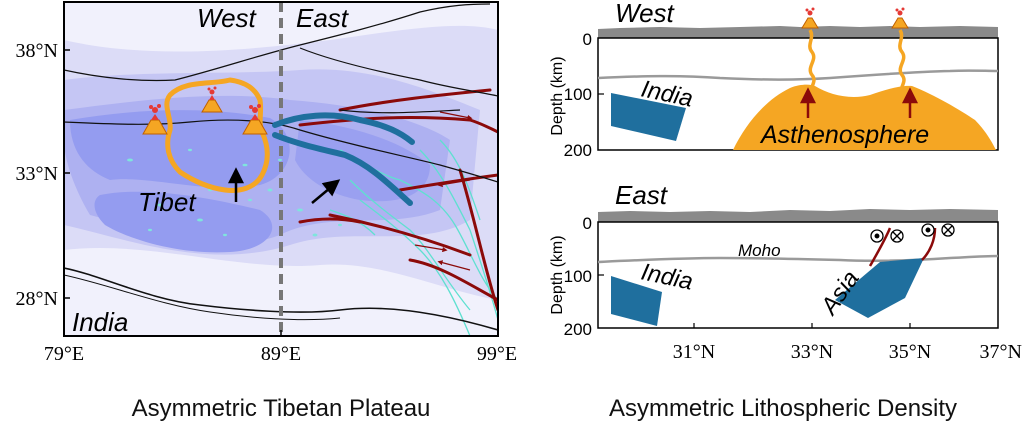 The height and width of the screenshot is (425, 1024). I want to click on west-section-title: West, so click(645, 14).